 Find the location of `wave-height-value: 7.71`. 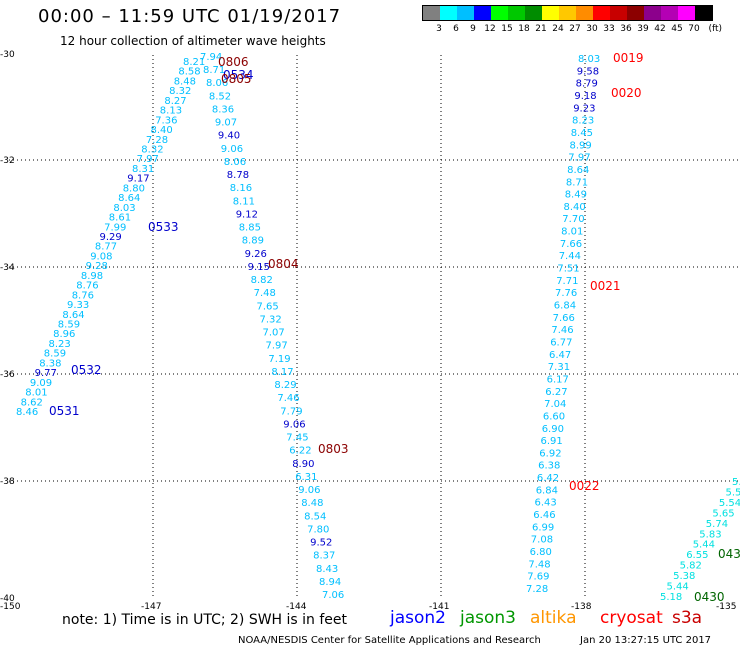

wave-height-value: 7.71 is located at coordinates (567, 281).